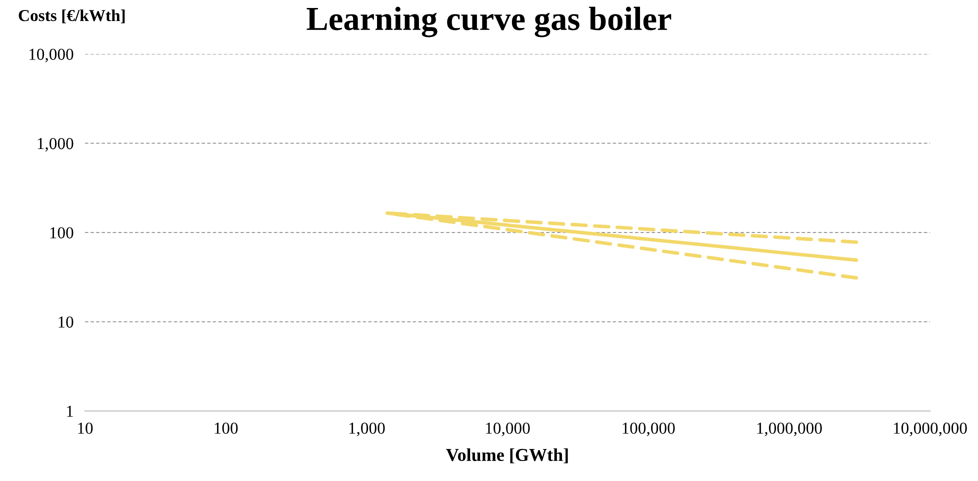 Image resolution: width=978 pixels, height=481 pixels. I want to click on x-tick-label: 10, so click(85, 428).